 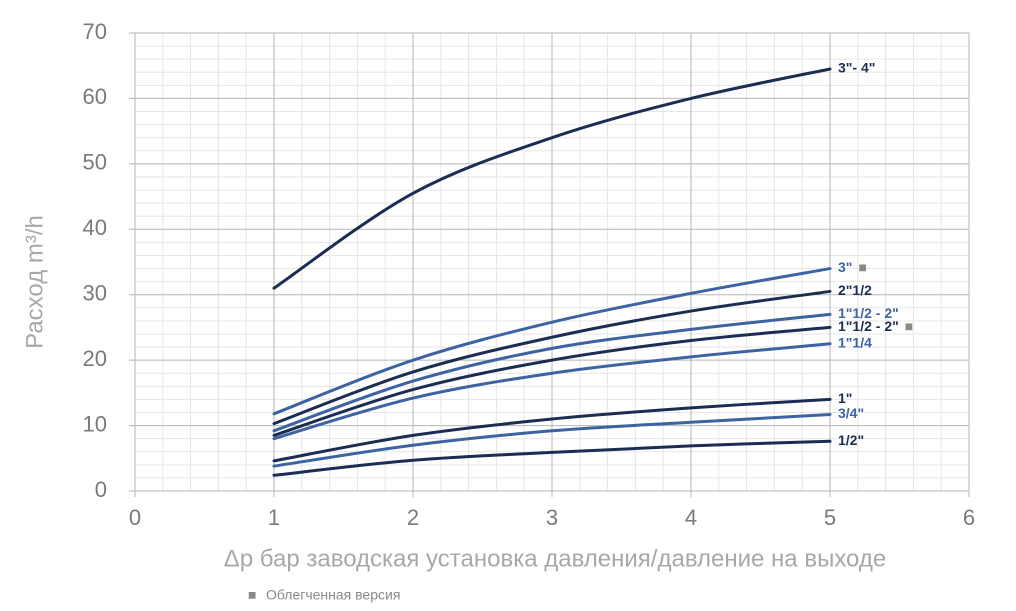 What do you see at coordinates (830, 517) in the screenshot?
I see `x-tick-label: 5` at bounding box center [830, 517].